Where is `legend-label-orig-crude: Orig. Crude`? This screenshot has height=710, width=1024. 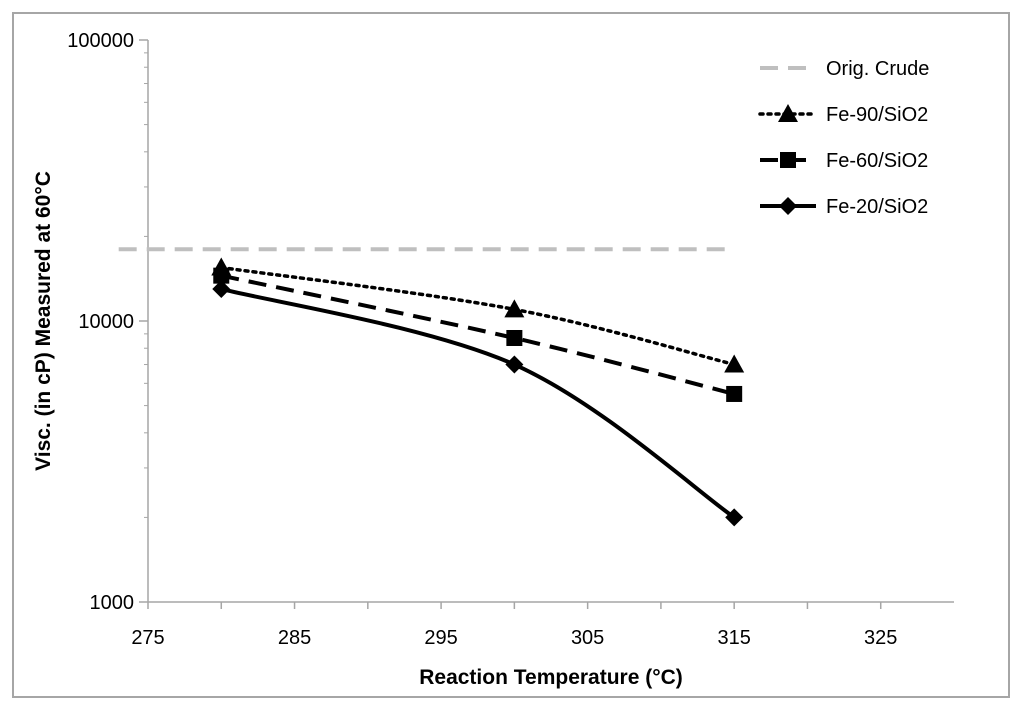
legend-label-orig-crude: Orig. Crude is located at coordinates (877, 69).